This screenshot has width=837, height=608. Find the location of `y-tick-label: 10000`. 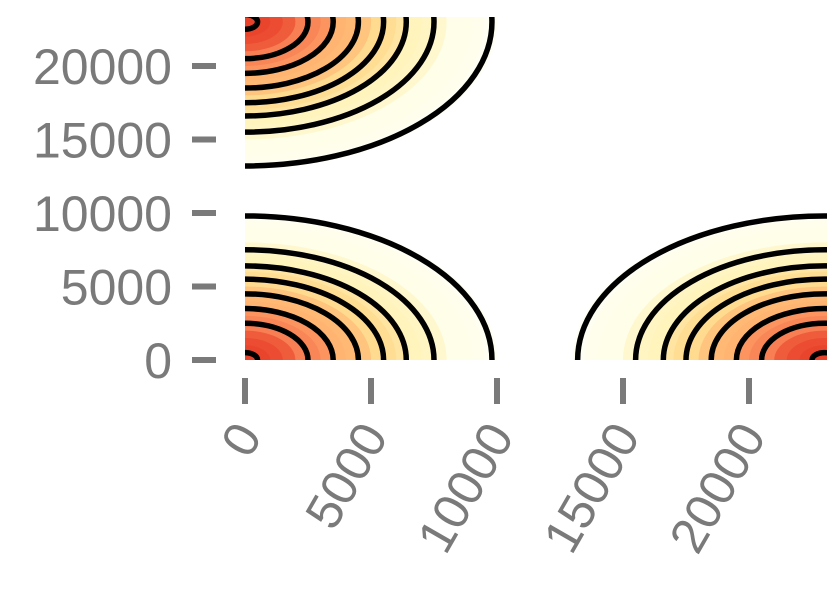

y-tick-label: 10000 is located at coordinates (102, 214).